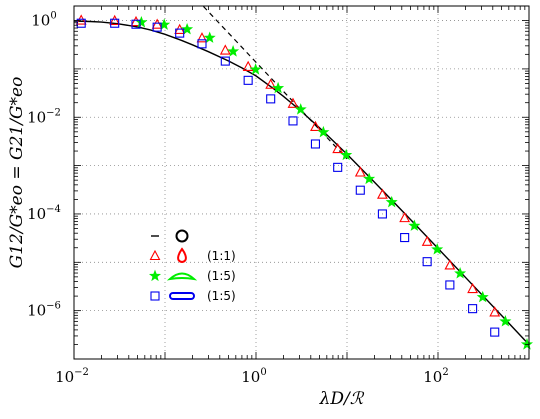  What do you see at coordinates (155, 255) in the screenshot?
I see `legend-triangle-marker` at bounding box center [155, 255].